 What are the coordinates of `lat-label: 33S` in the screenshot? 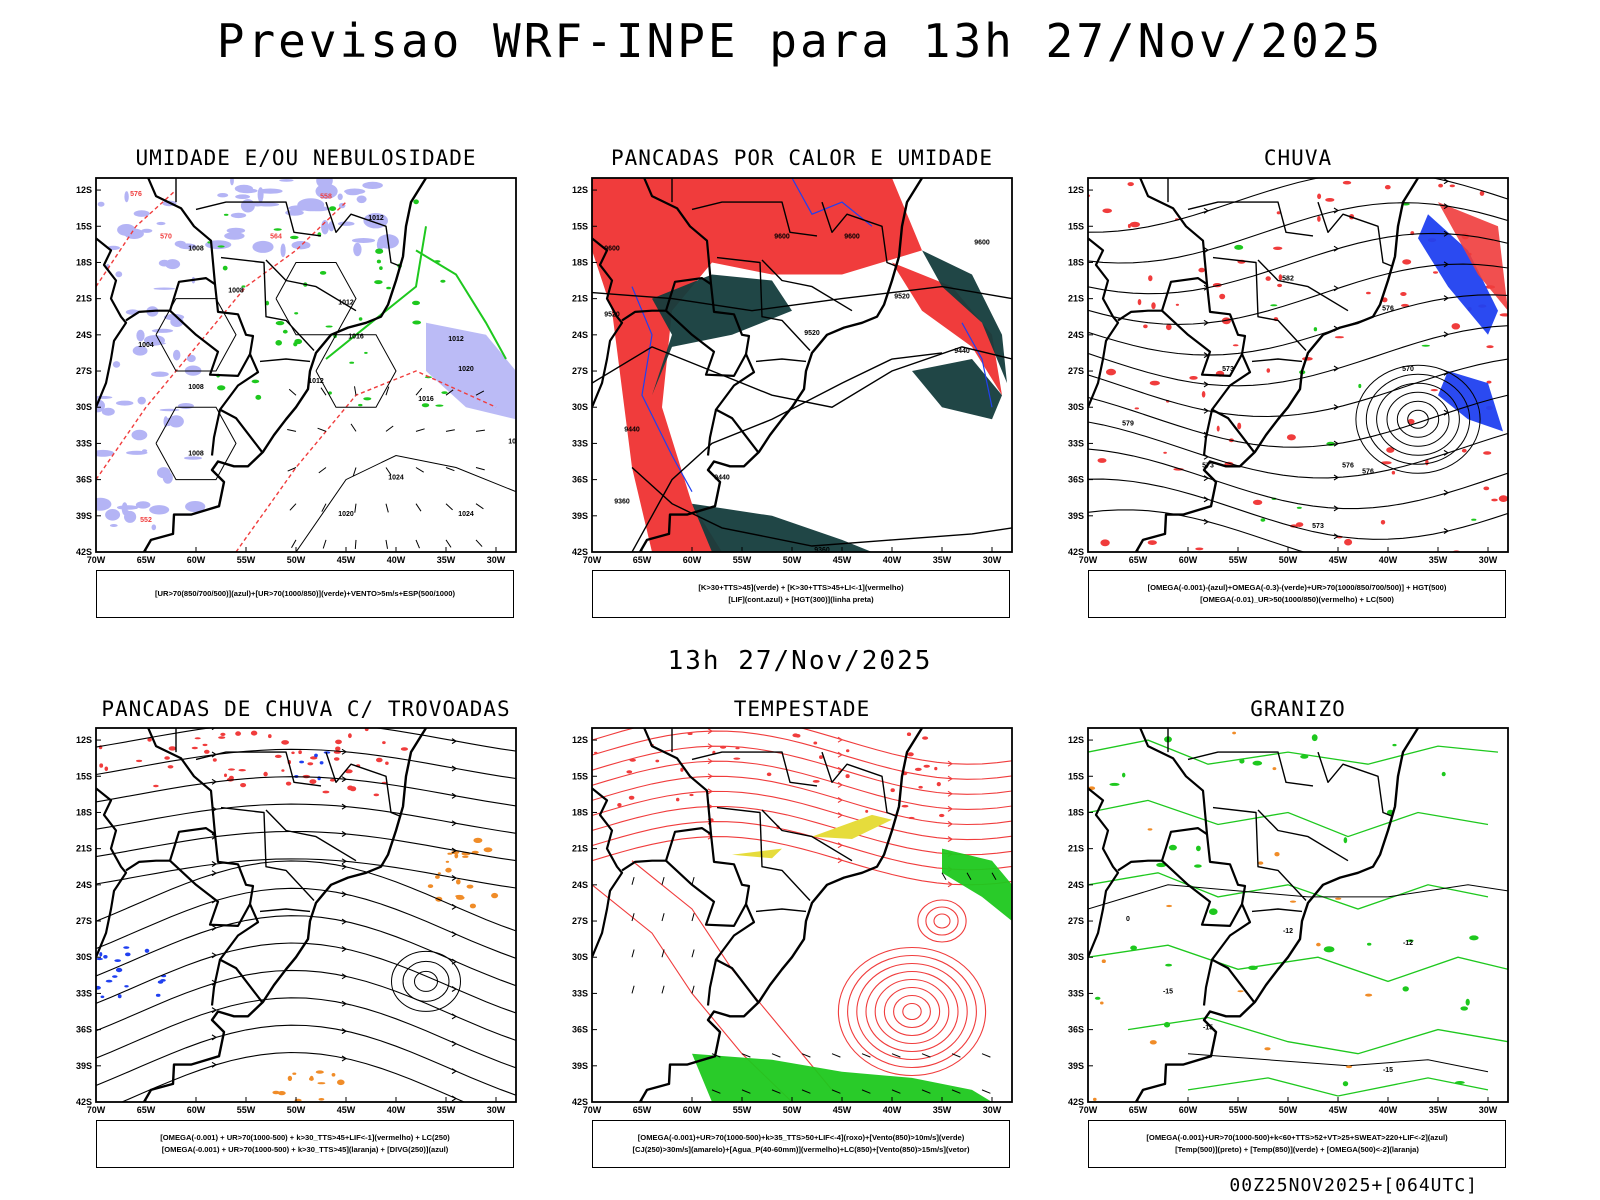 It's located at (580, 993).